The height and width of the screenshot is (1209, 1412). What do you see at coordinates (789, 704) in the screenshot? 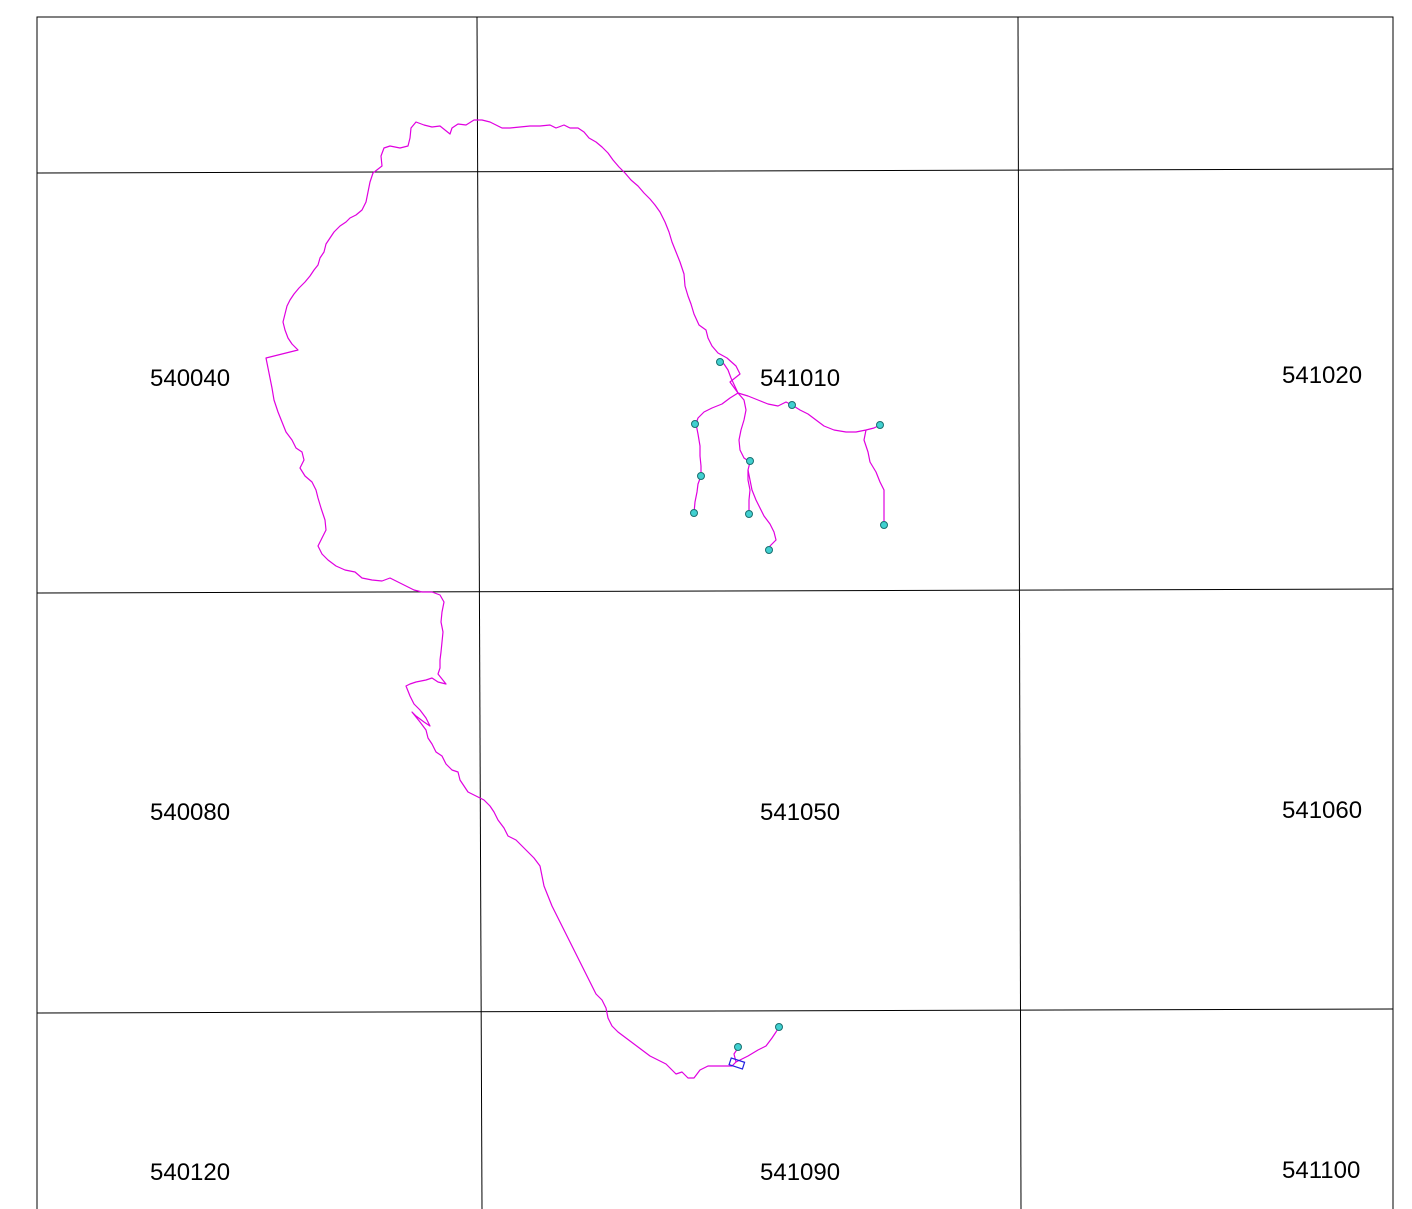
I see `survey-points` at bounding box center [789, 704].